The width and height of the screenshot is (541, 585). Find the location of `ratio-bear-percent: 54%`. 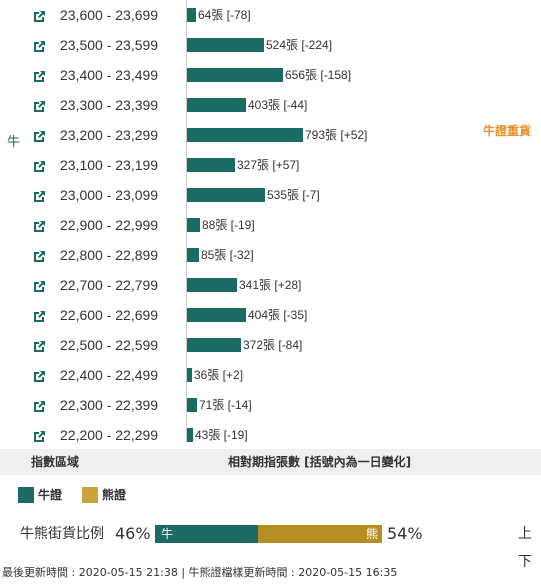

ratio-bear-percent: 54% is located at coordinates (405, 533).